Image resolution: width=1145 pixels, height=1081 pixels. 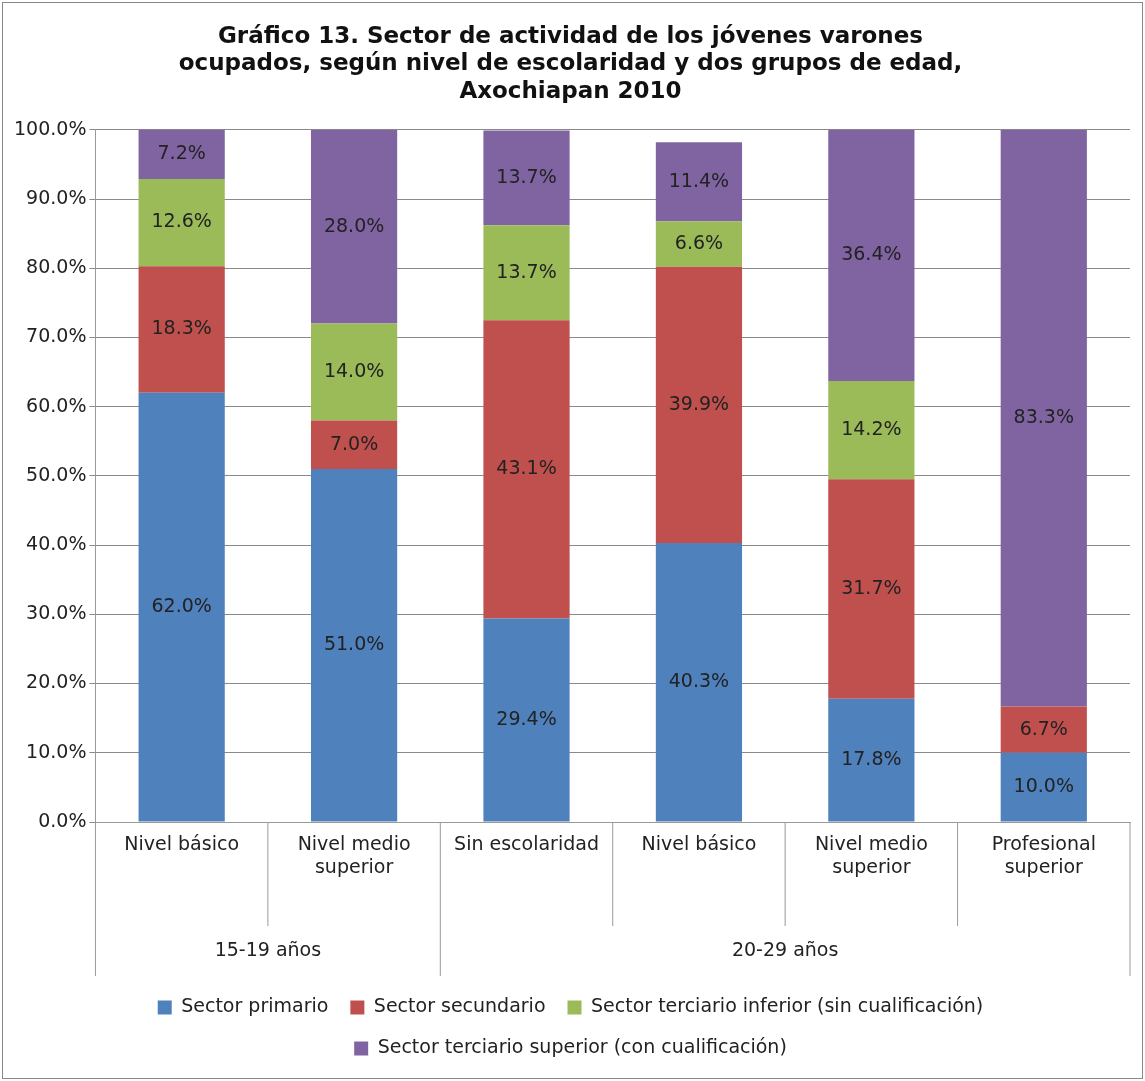 I want to click on chart-title: Gráfico 13. Sector de actividad de los jóvenes varones ocupados, según nivel de escolaridad y dos grupos de edad, Axochiapan 2010, so click(x=570, y=62).